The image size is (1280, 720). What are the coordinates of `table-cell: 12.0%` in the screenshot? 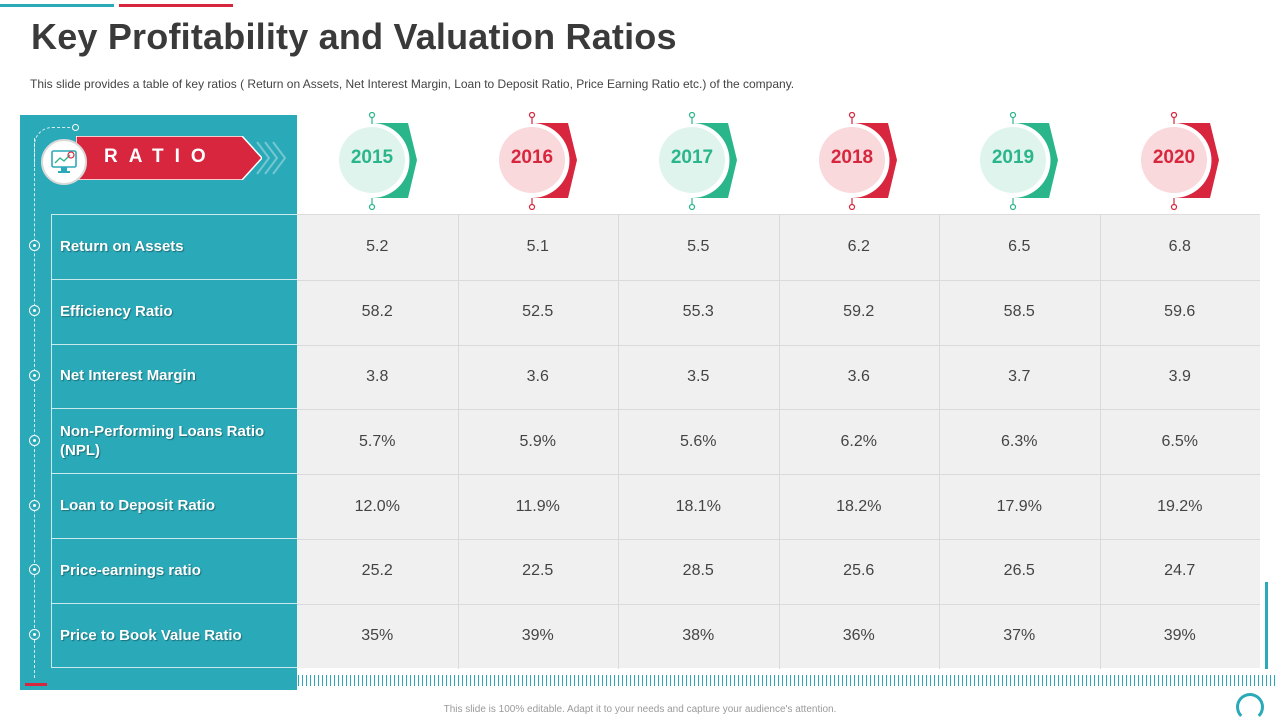 It's located at (377, 506).